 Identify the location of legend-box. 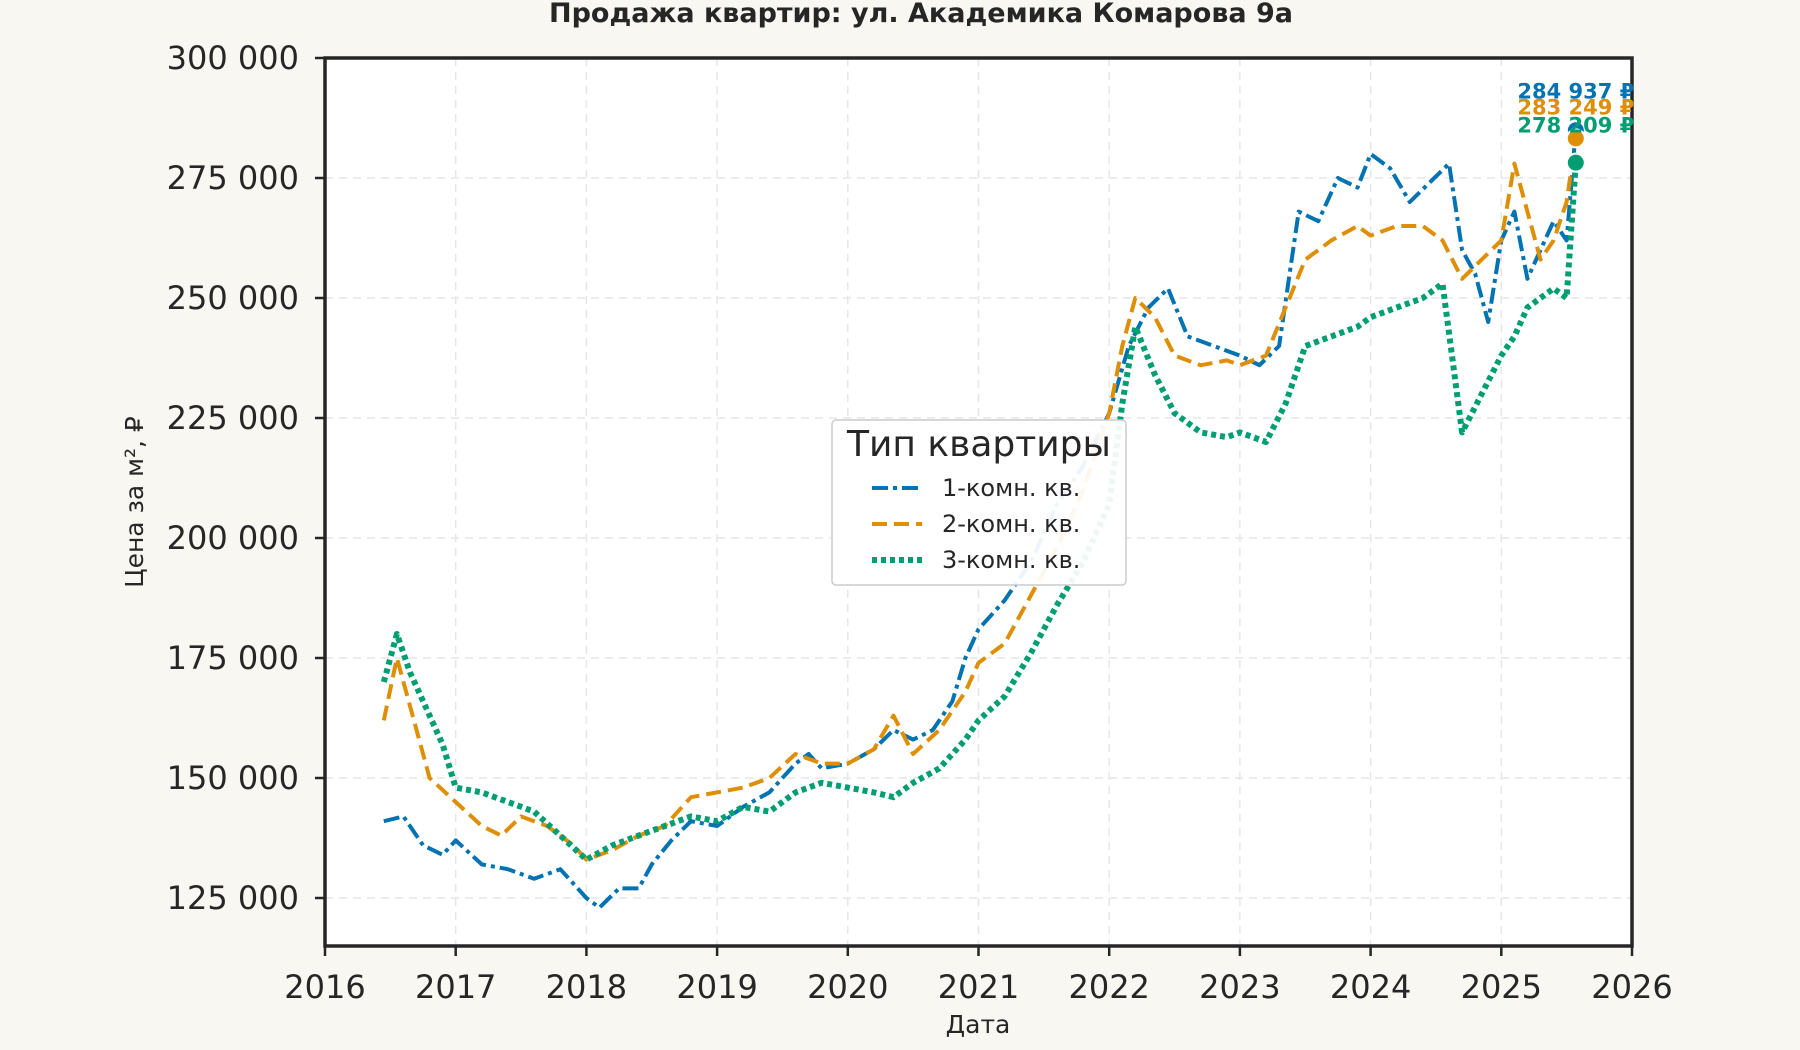
(979, 502).